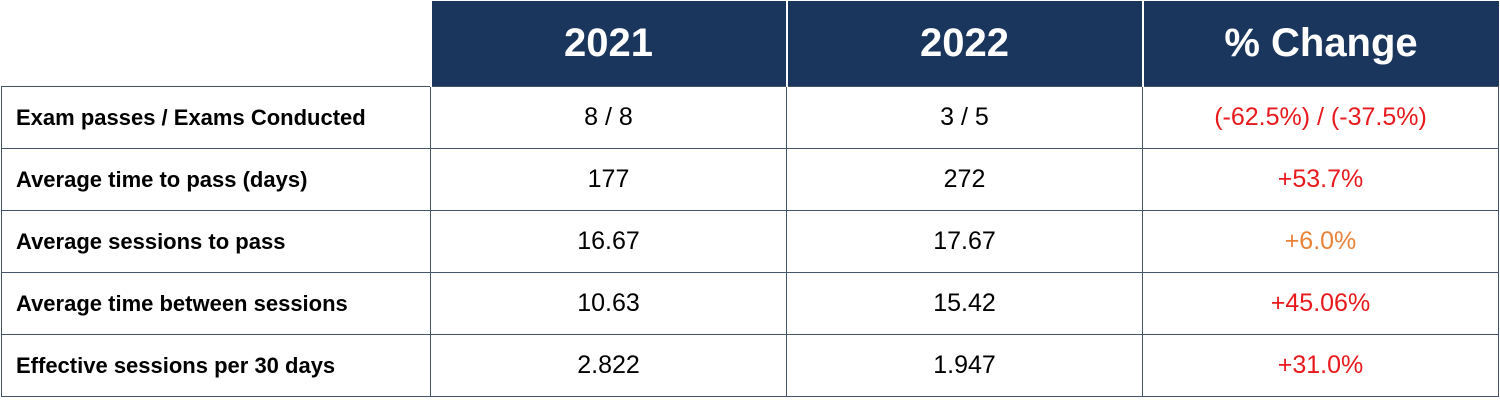  What do you see at coordinates (216, 365) in the screenshot?
I see `row-label: Effective sessions per 30 days` at bounding box center [216, 365].